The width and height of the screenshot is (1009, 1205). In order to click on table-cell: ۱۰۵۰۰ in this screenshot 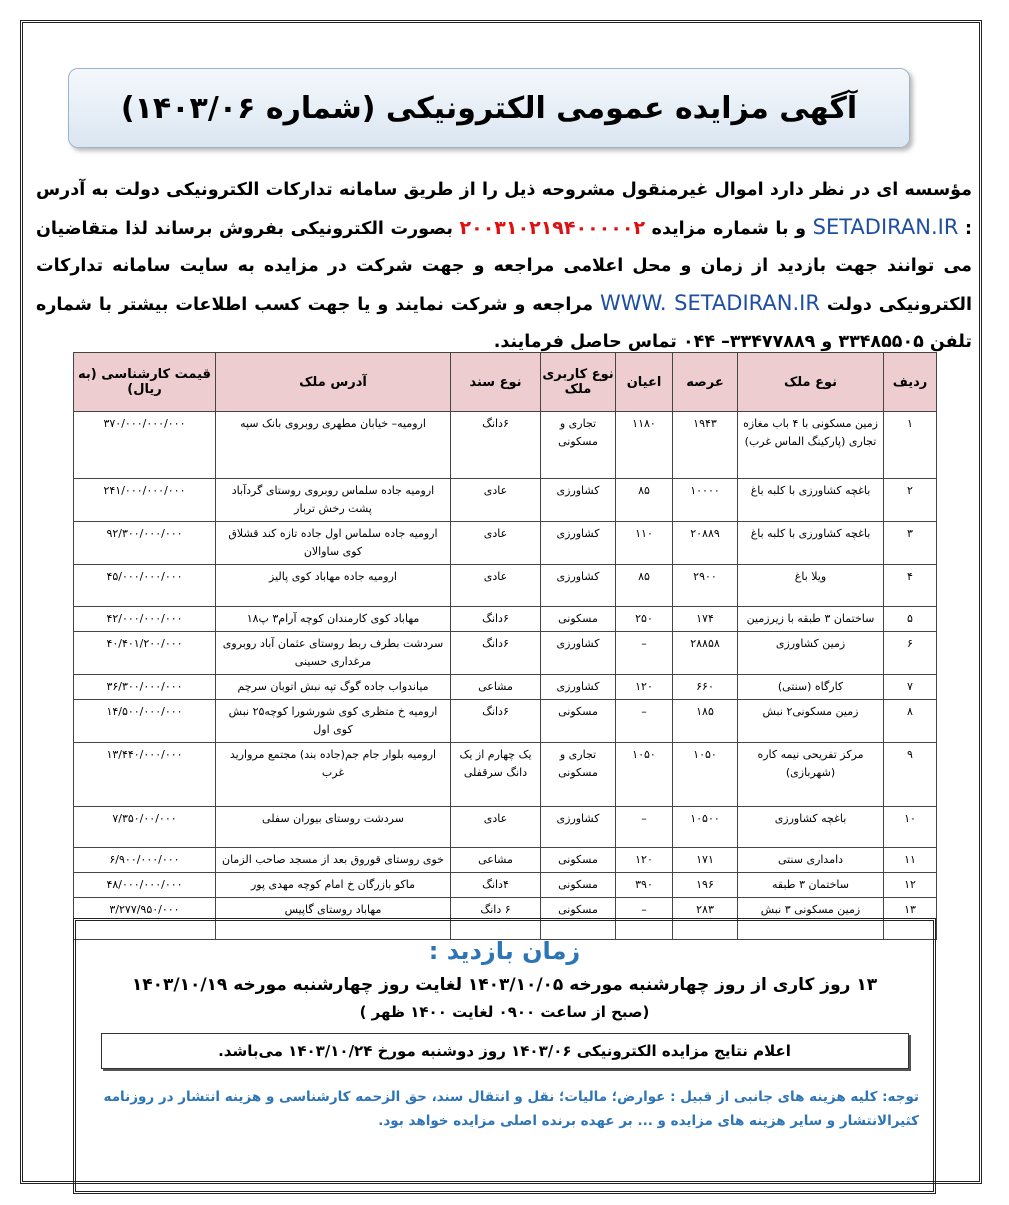, I will do `click(705, 827)`.